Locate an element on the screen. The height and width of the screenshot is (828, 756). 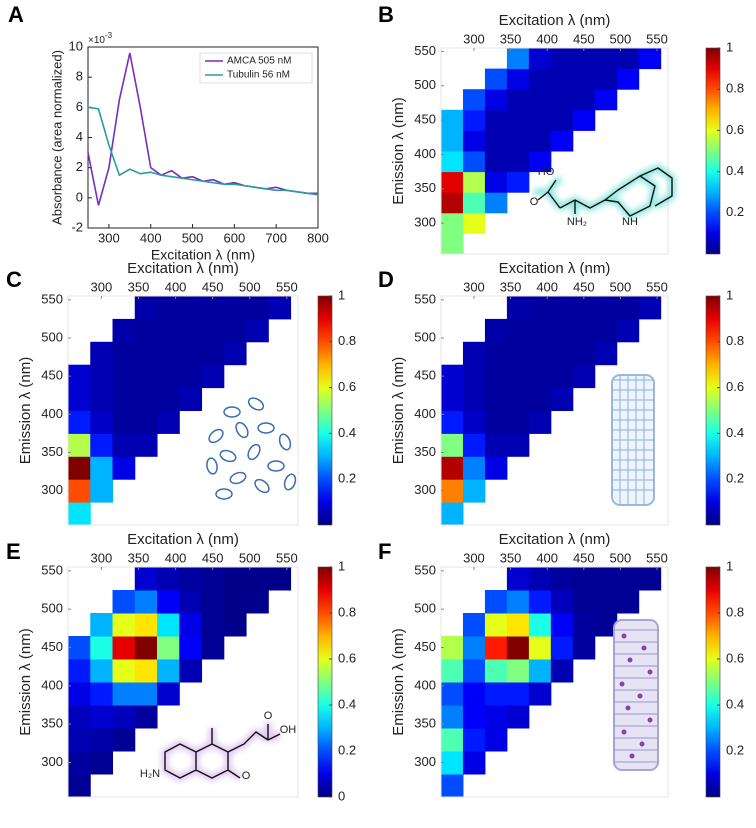
molecule-label: OH is located at coordinates (288, 730).